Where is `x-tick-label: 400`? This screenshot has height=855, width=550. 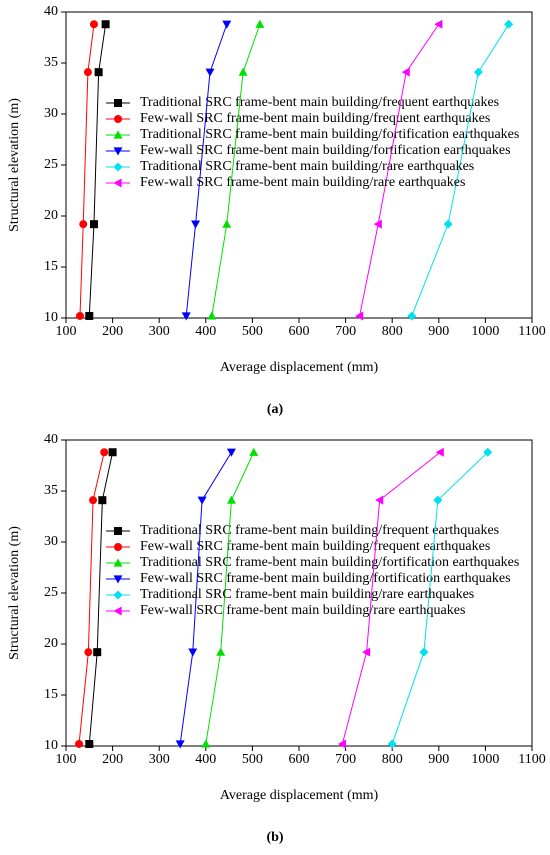 x-tick-label: 400 is located at coordinates (205, 759).